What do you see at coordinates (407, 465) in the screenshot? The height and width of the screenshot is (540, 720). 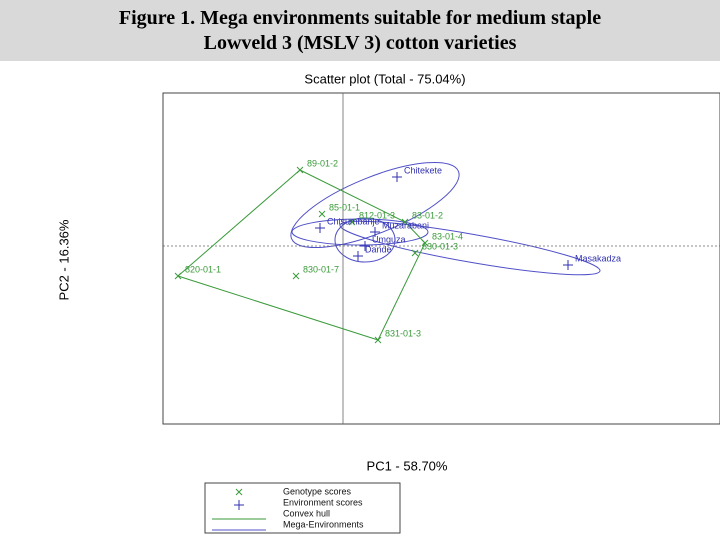 I see `x-axis-label: PC1 - 58.70%` at bounding box center [407, 465].